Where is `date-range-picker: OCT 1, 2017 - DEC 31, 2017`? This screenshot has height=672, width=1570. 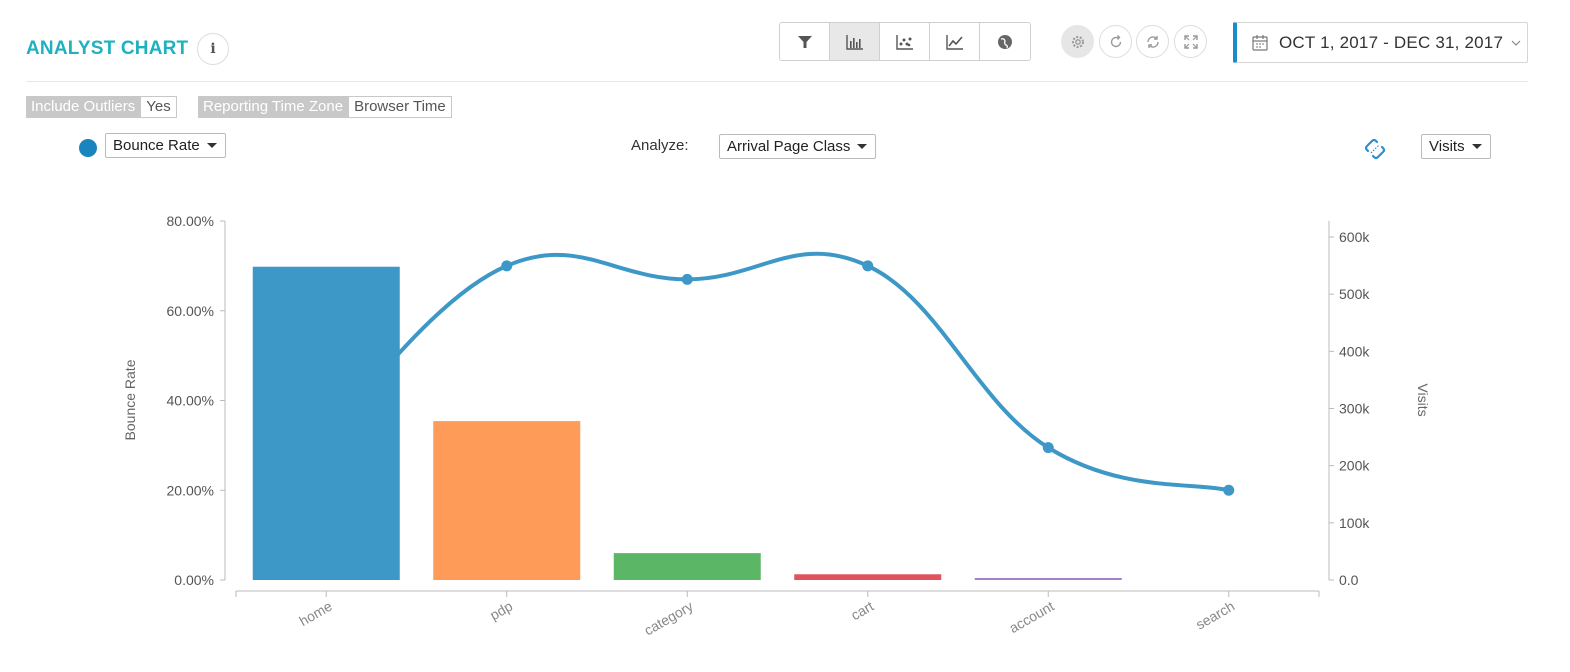
date-range-picker: OCT 1, 2017 - DEC 31, 2017 is located at coordinates (1380, 42).